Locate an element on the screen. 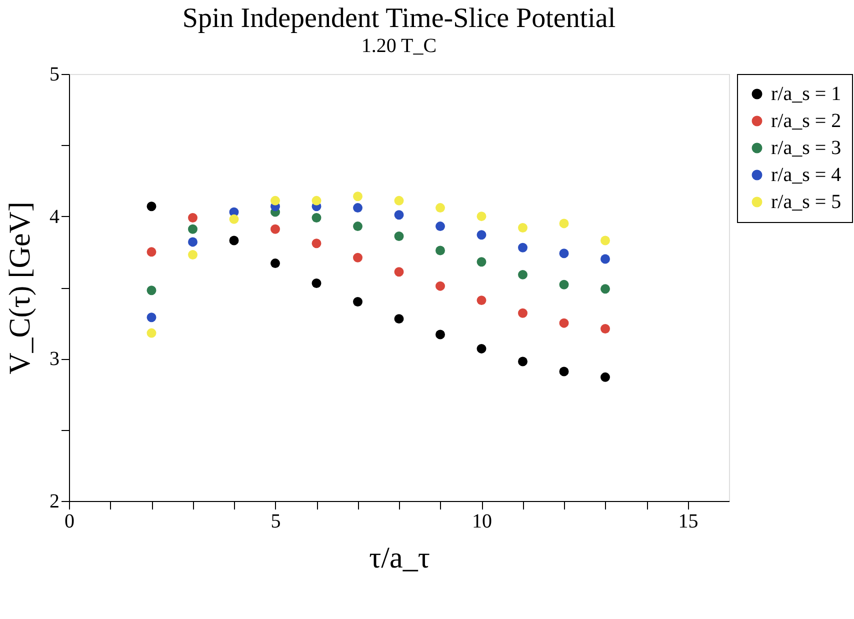 The image size is (854, 619). y-axis-title: V_C(τ) [GeV] is located at coordinates (20, 288).